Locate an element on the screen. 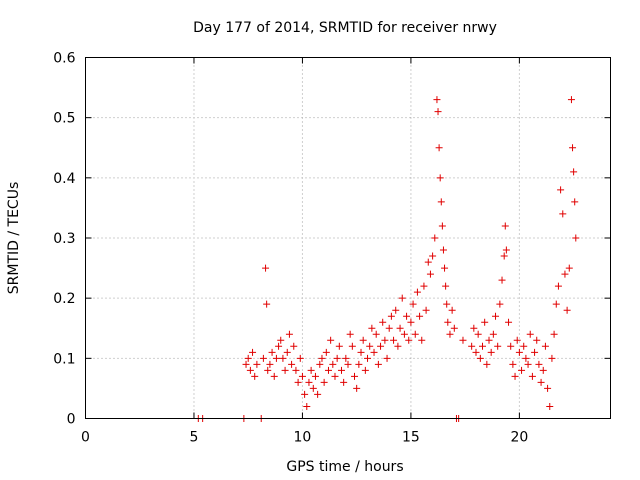 The image size is (640, 480). y-axis-label: SRMTID / TECUs is located at coordinates (14, 238).